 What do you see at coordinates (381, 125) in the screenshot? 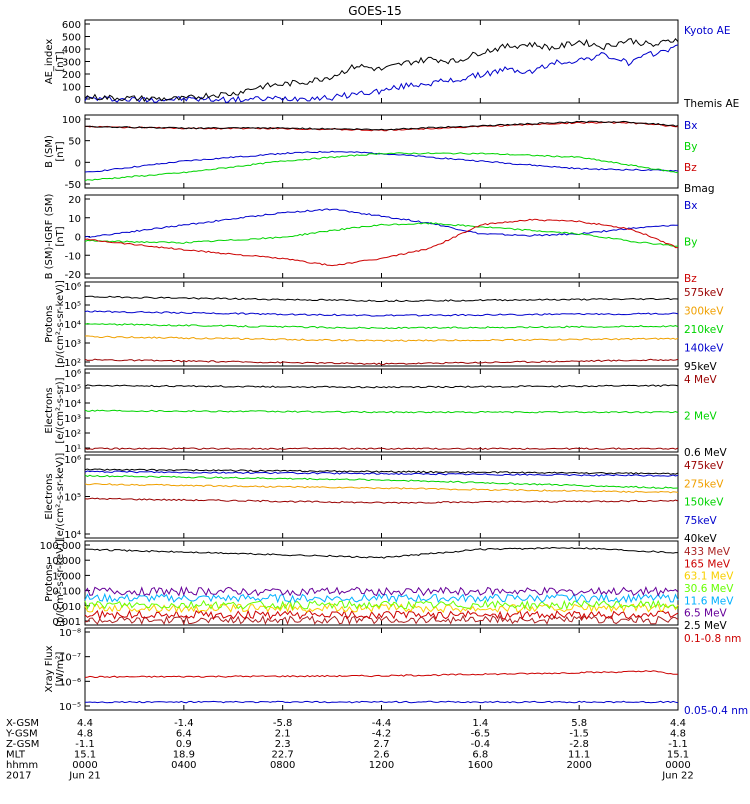
I see `series-line-bmag` at bounding box center [381, 125].